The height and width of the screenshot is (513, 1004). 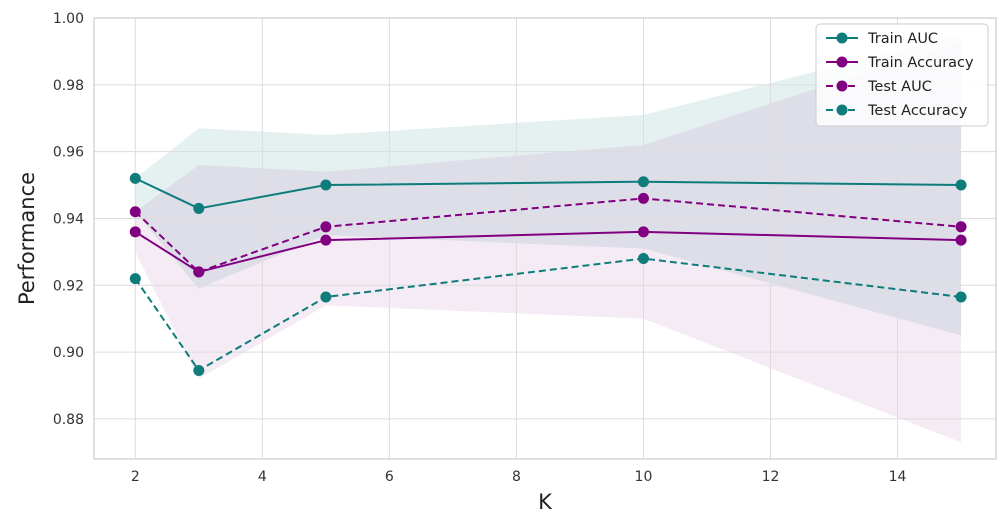 What do you see at coordinates (68, 420) in the screenshot?
I see `y-tick-label: 0.88` at bounding box center [68, 420].